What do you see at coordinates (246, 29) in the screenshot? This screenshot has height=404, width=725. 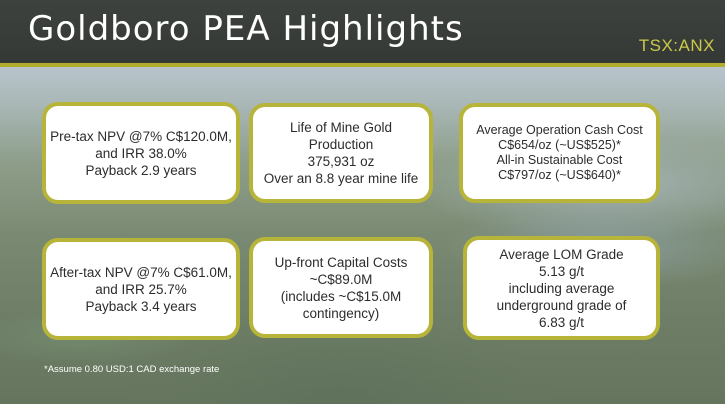 I see `page-title: Goldboro PEA Highlights` at bounding box center [246, 29].